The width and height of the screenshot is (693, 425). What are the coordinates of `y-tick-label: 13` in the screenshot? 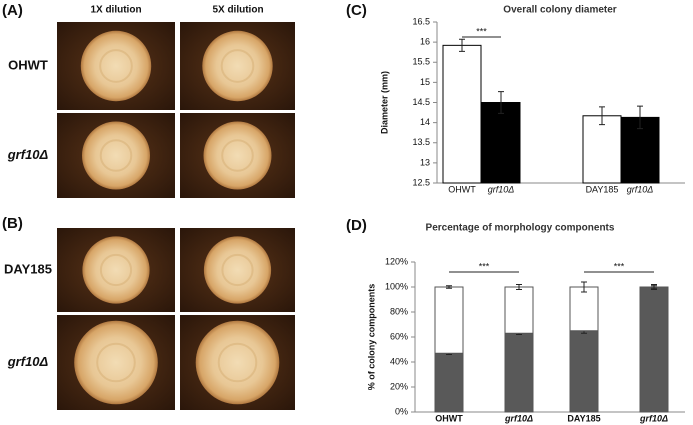 It's located at (425, 162).